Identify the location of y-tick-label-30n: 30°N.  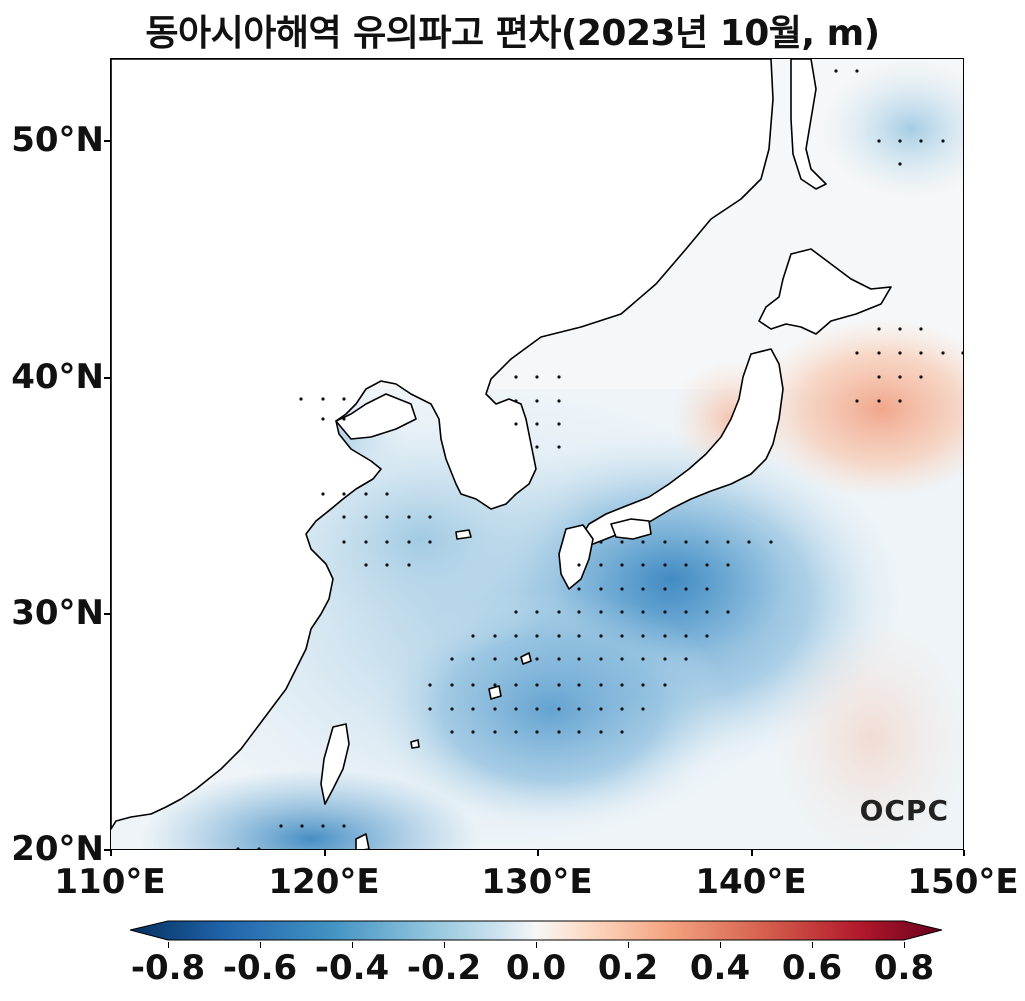
(57, 613).